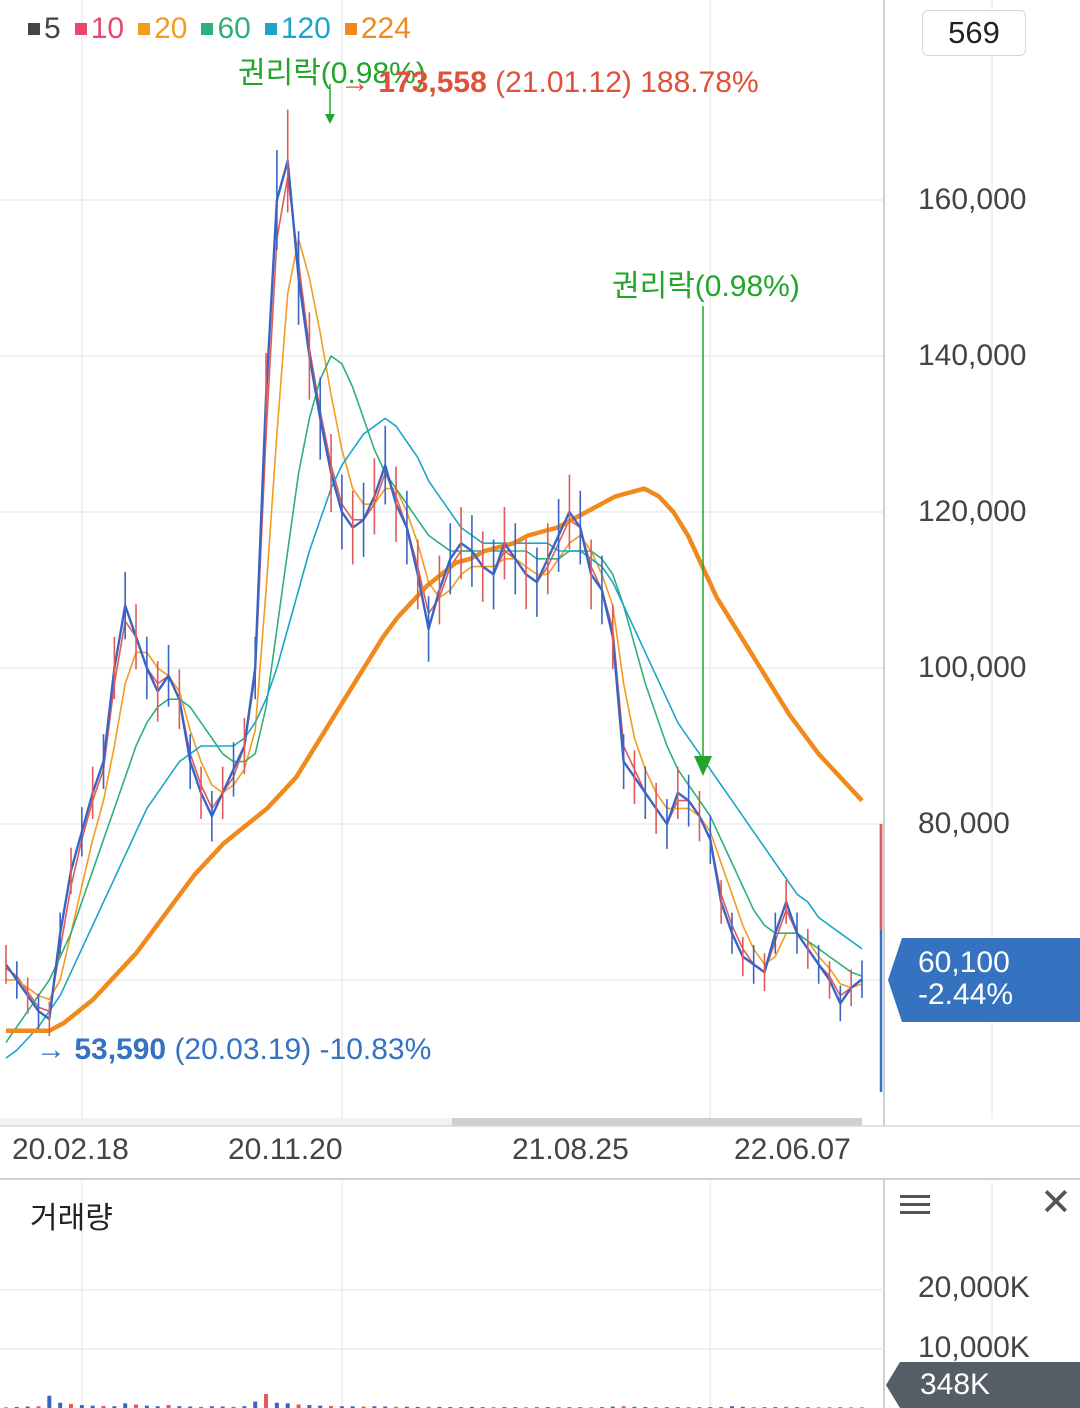 The width and height of the screenshot is (1080, 1408). What do you see at coordinates (792, 1149) in the screenshot?
I see `x-tick-label: 22.06.07` at bounding box center [792, 1149].